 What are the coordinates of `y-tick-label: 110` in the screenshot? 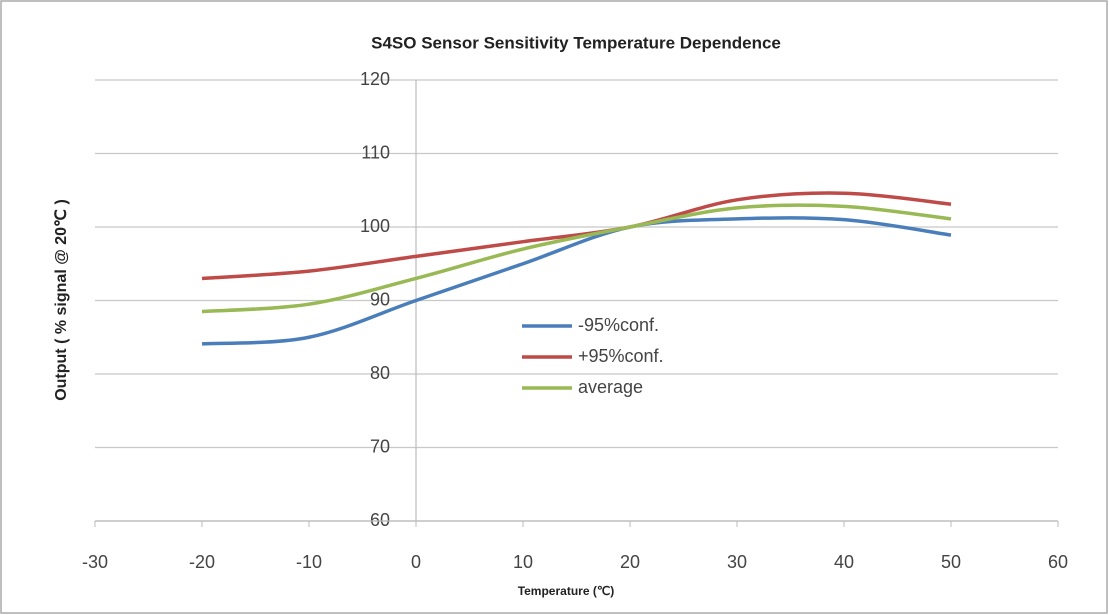 It's located at (375, 152).